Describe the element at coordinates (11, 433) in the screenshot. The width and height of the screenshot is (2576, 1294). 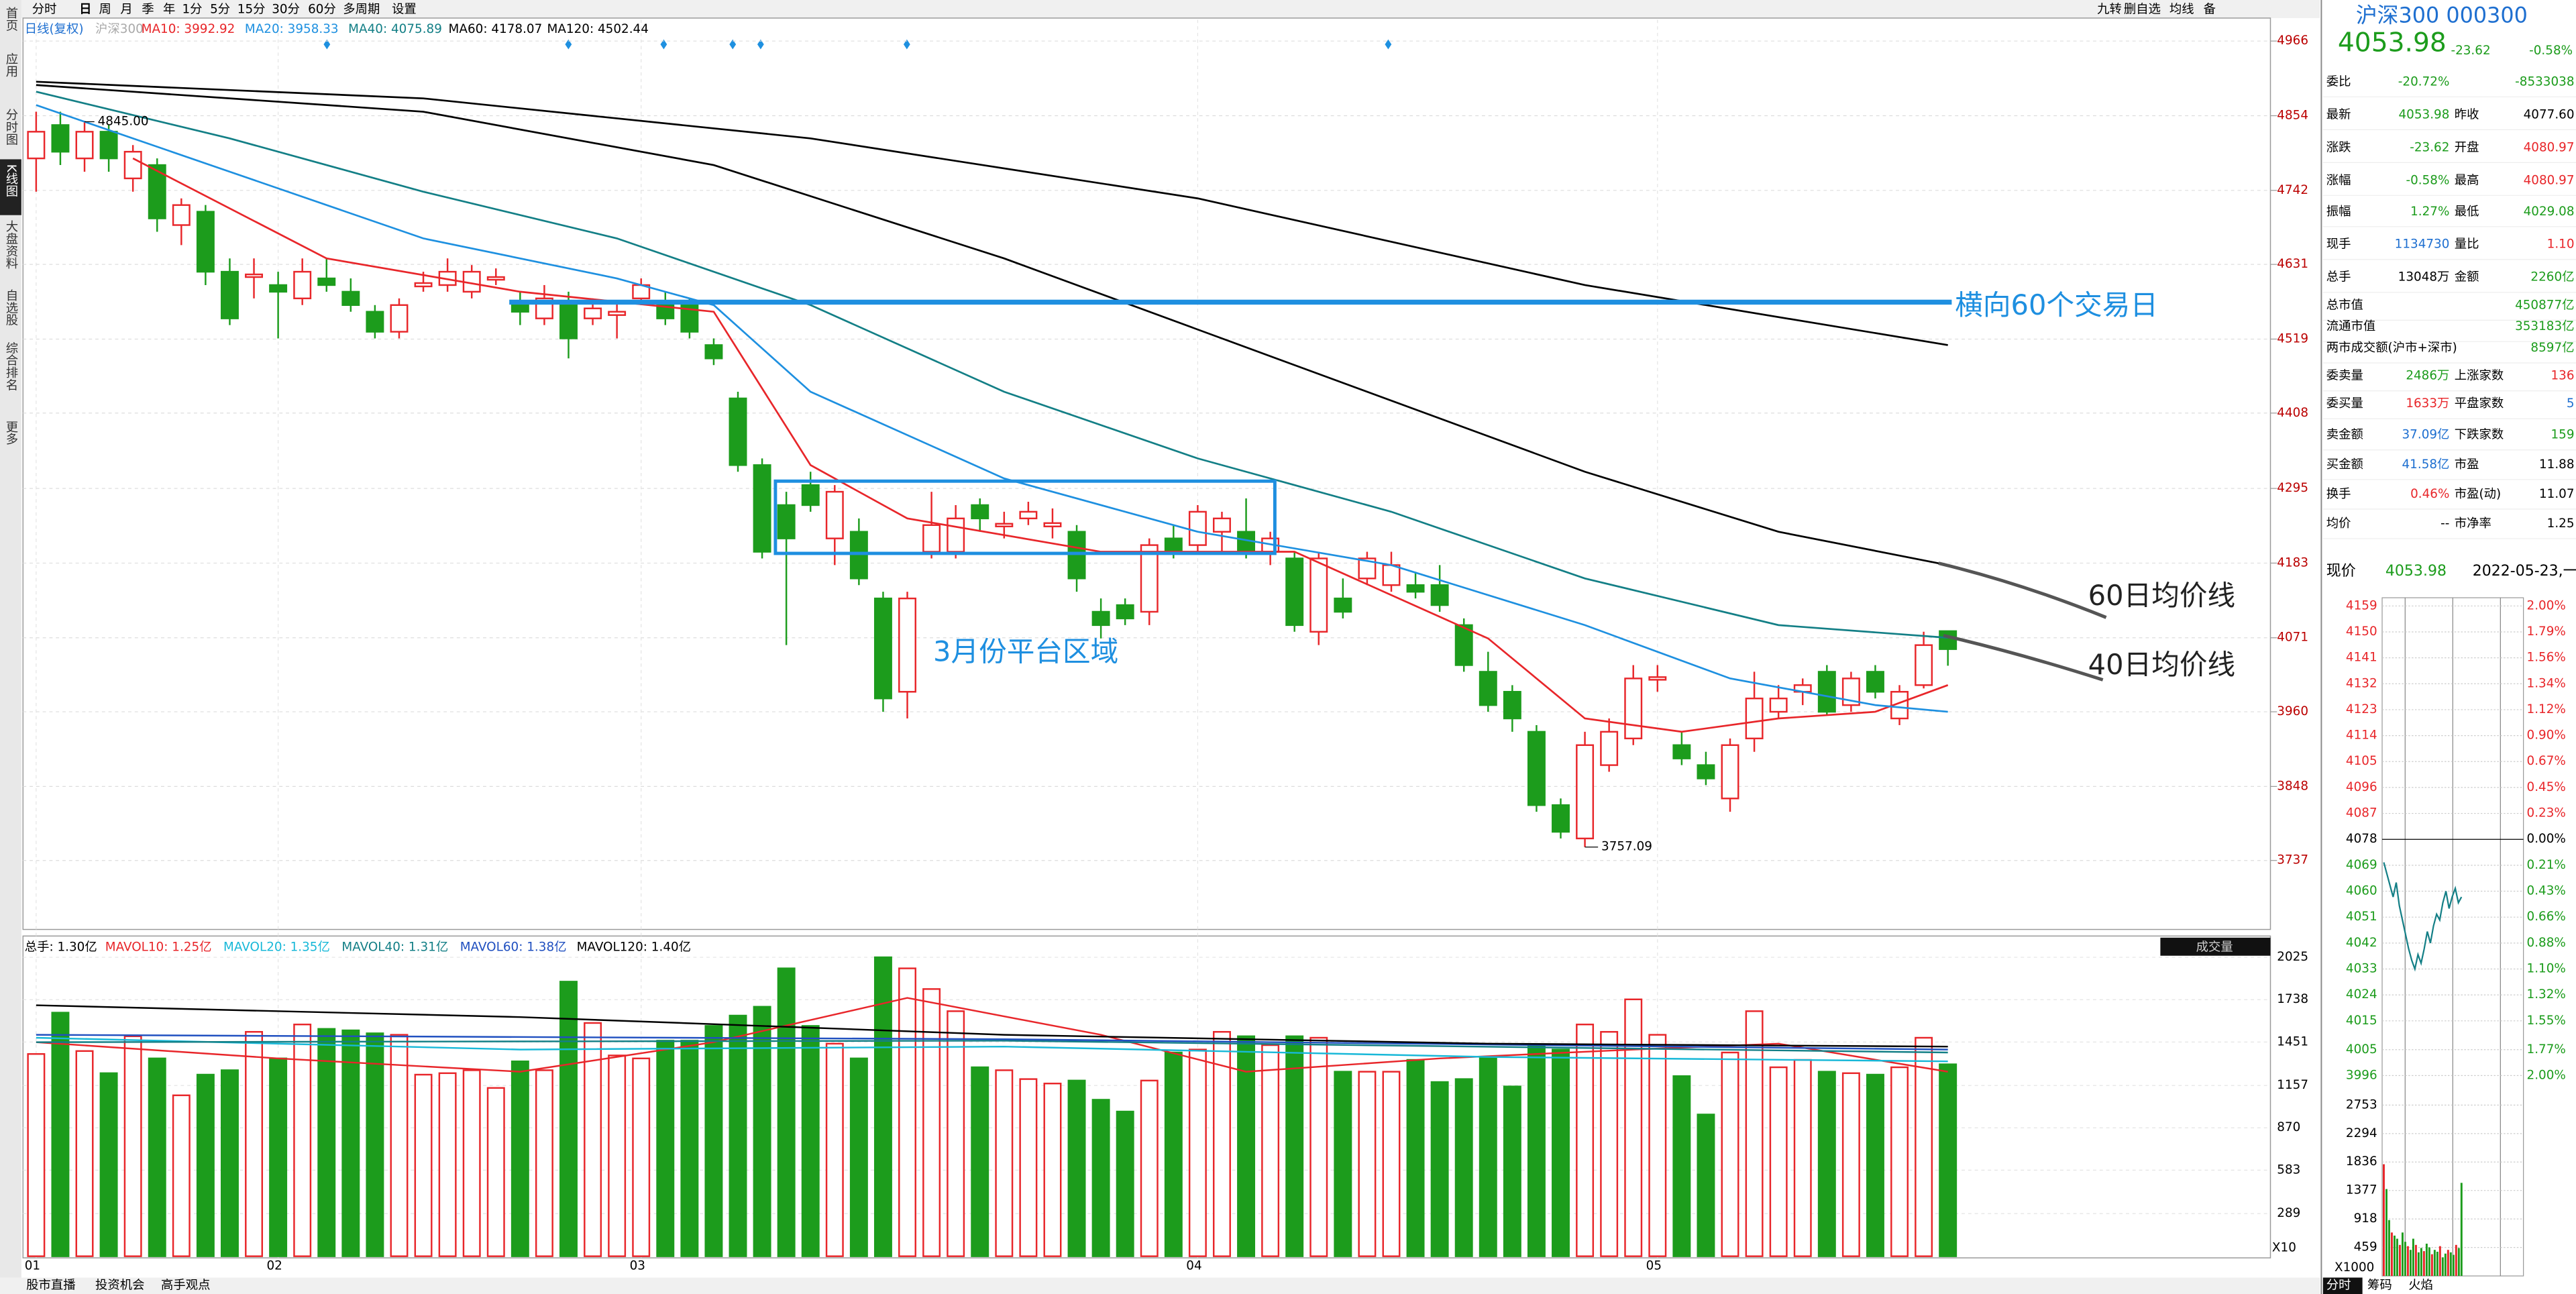
I see `sidebar-item: 更多` at that location.